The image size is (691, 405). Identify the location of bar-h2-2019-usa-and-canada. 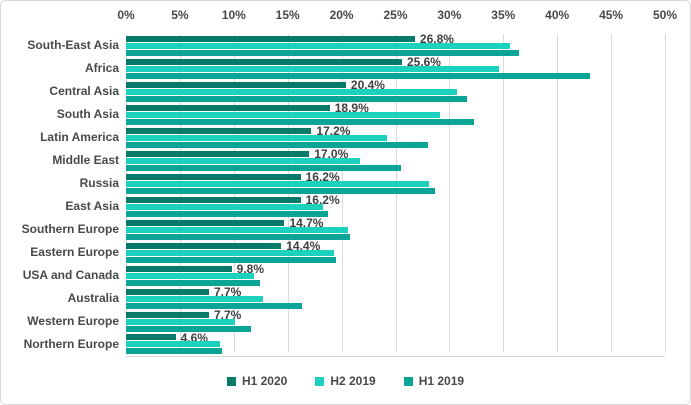
(190, 275).